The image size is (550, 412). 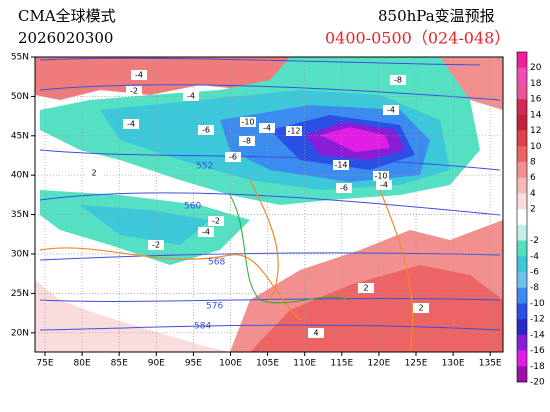 I want to click on lon-label: 90E, so click(x=156, y=364).